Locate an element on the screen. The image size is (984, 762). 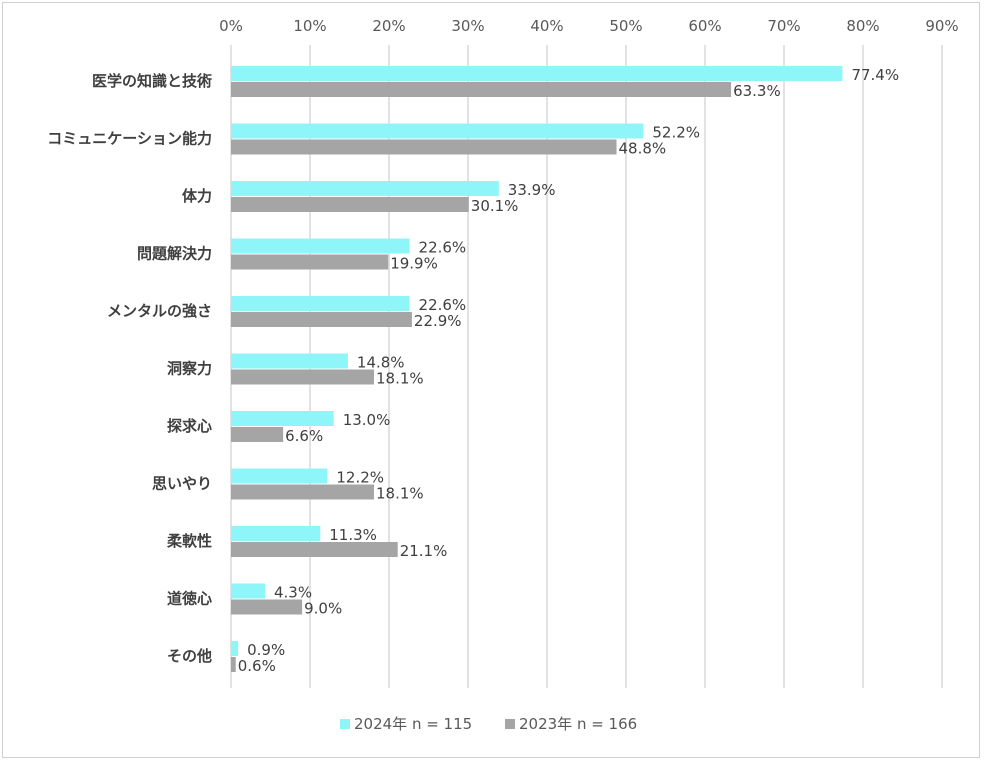
data-label: 0.9% is located at coordinates (266, 650).